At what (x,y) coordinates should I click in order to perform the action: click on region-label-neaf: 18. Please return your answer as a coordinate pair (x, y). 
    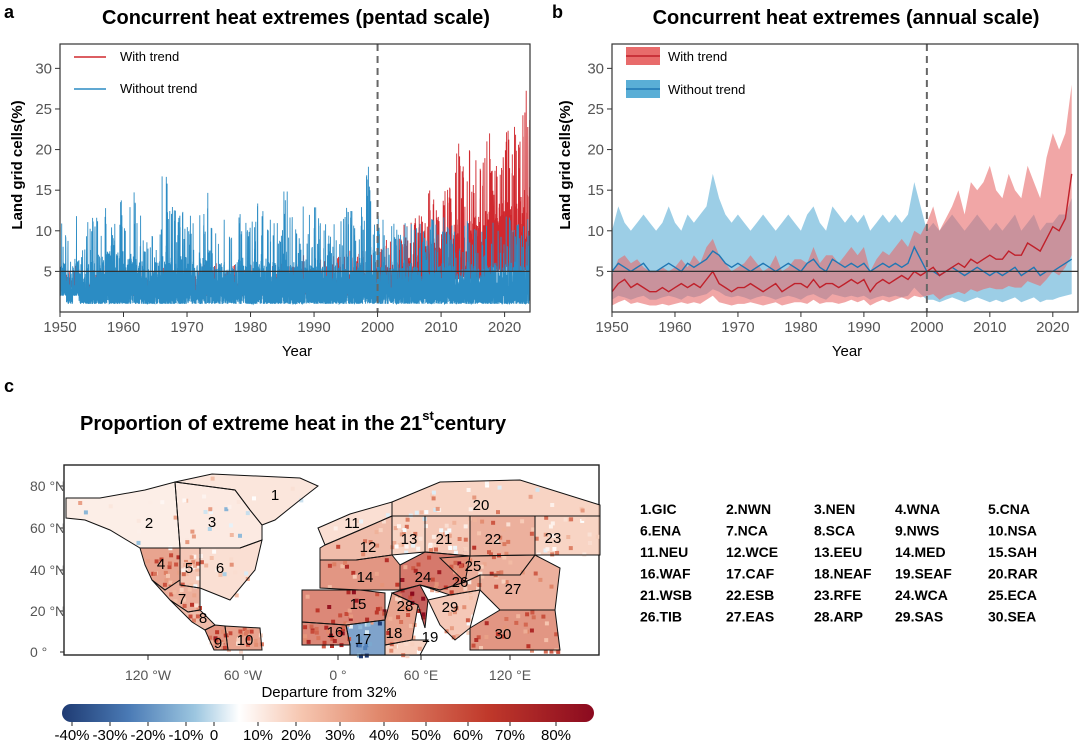
    Looking at the image, I should click on (394, 633).